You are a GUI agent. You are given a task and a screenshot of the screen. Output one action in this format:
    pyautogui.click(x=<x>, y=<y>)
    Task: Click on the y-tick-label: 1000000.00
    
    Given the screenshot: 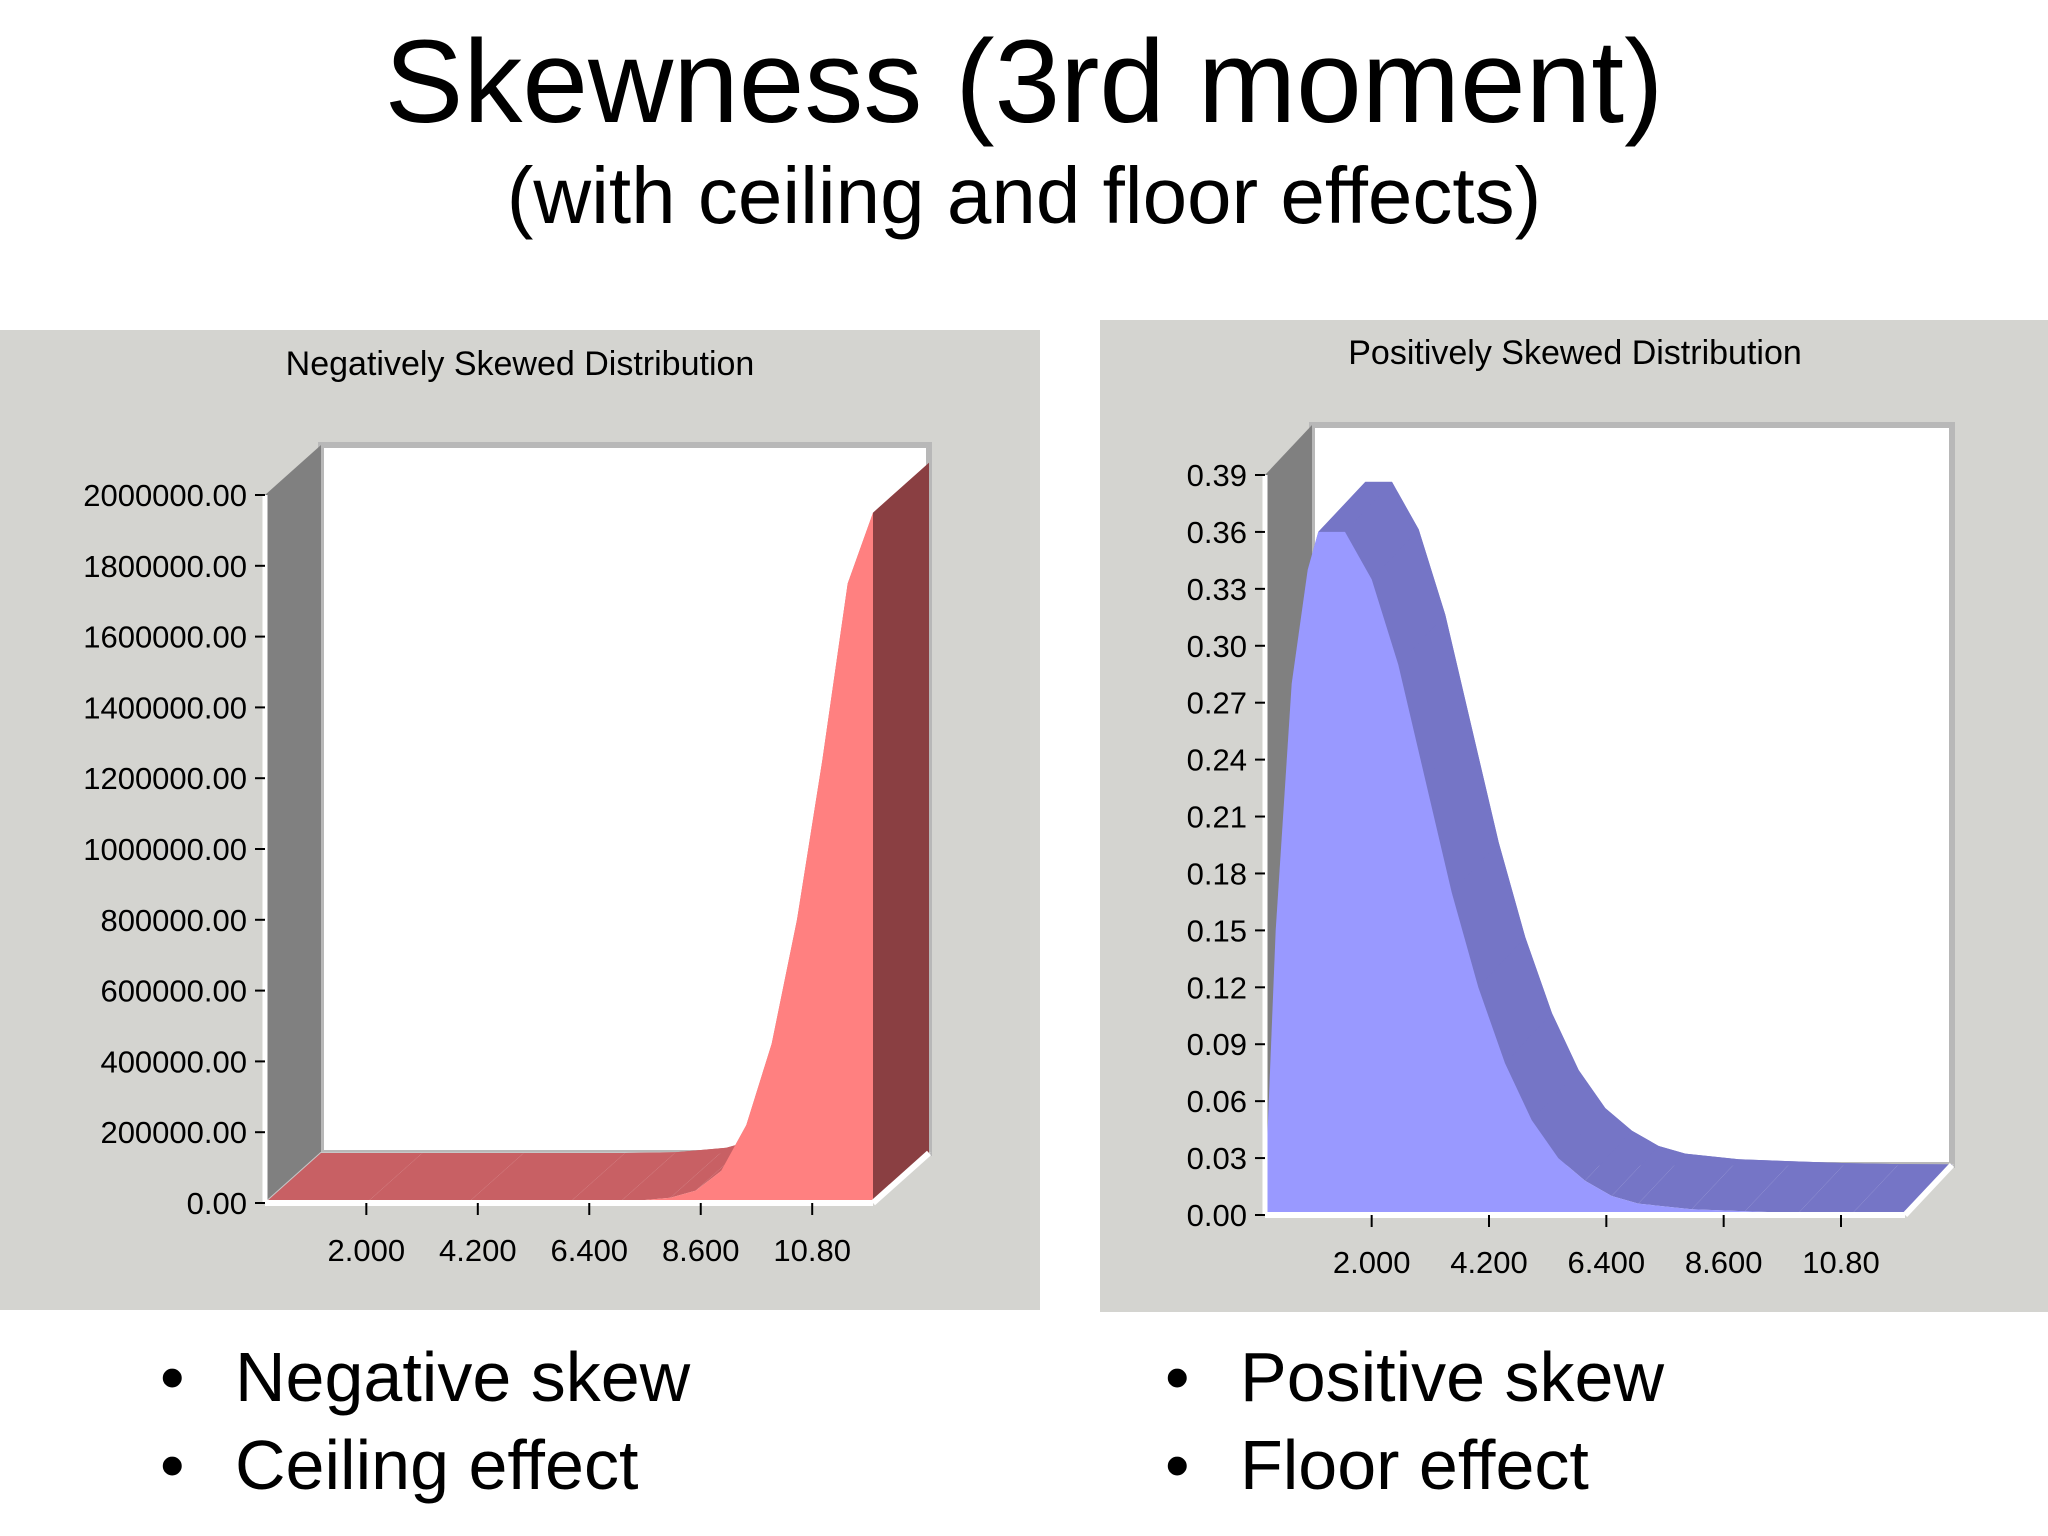 What is the action you would take?
    pyautogui.click(x=165, y=849)
    